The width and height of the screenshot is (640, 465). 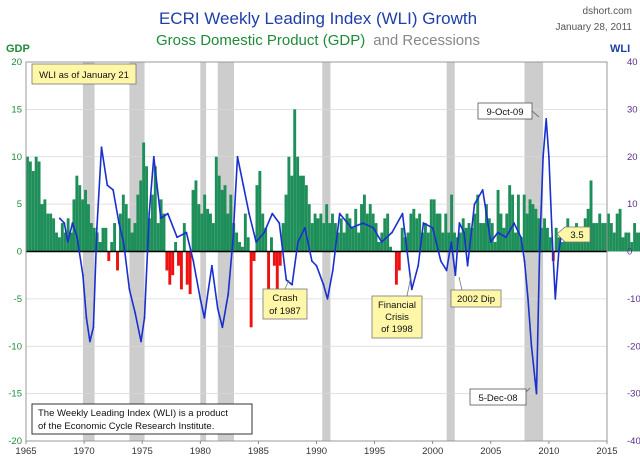 I want to click on crash-1987-callout: Crash of 1987, so click(x=285, y=299).